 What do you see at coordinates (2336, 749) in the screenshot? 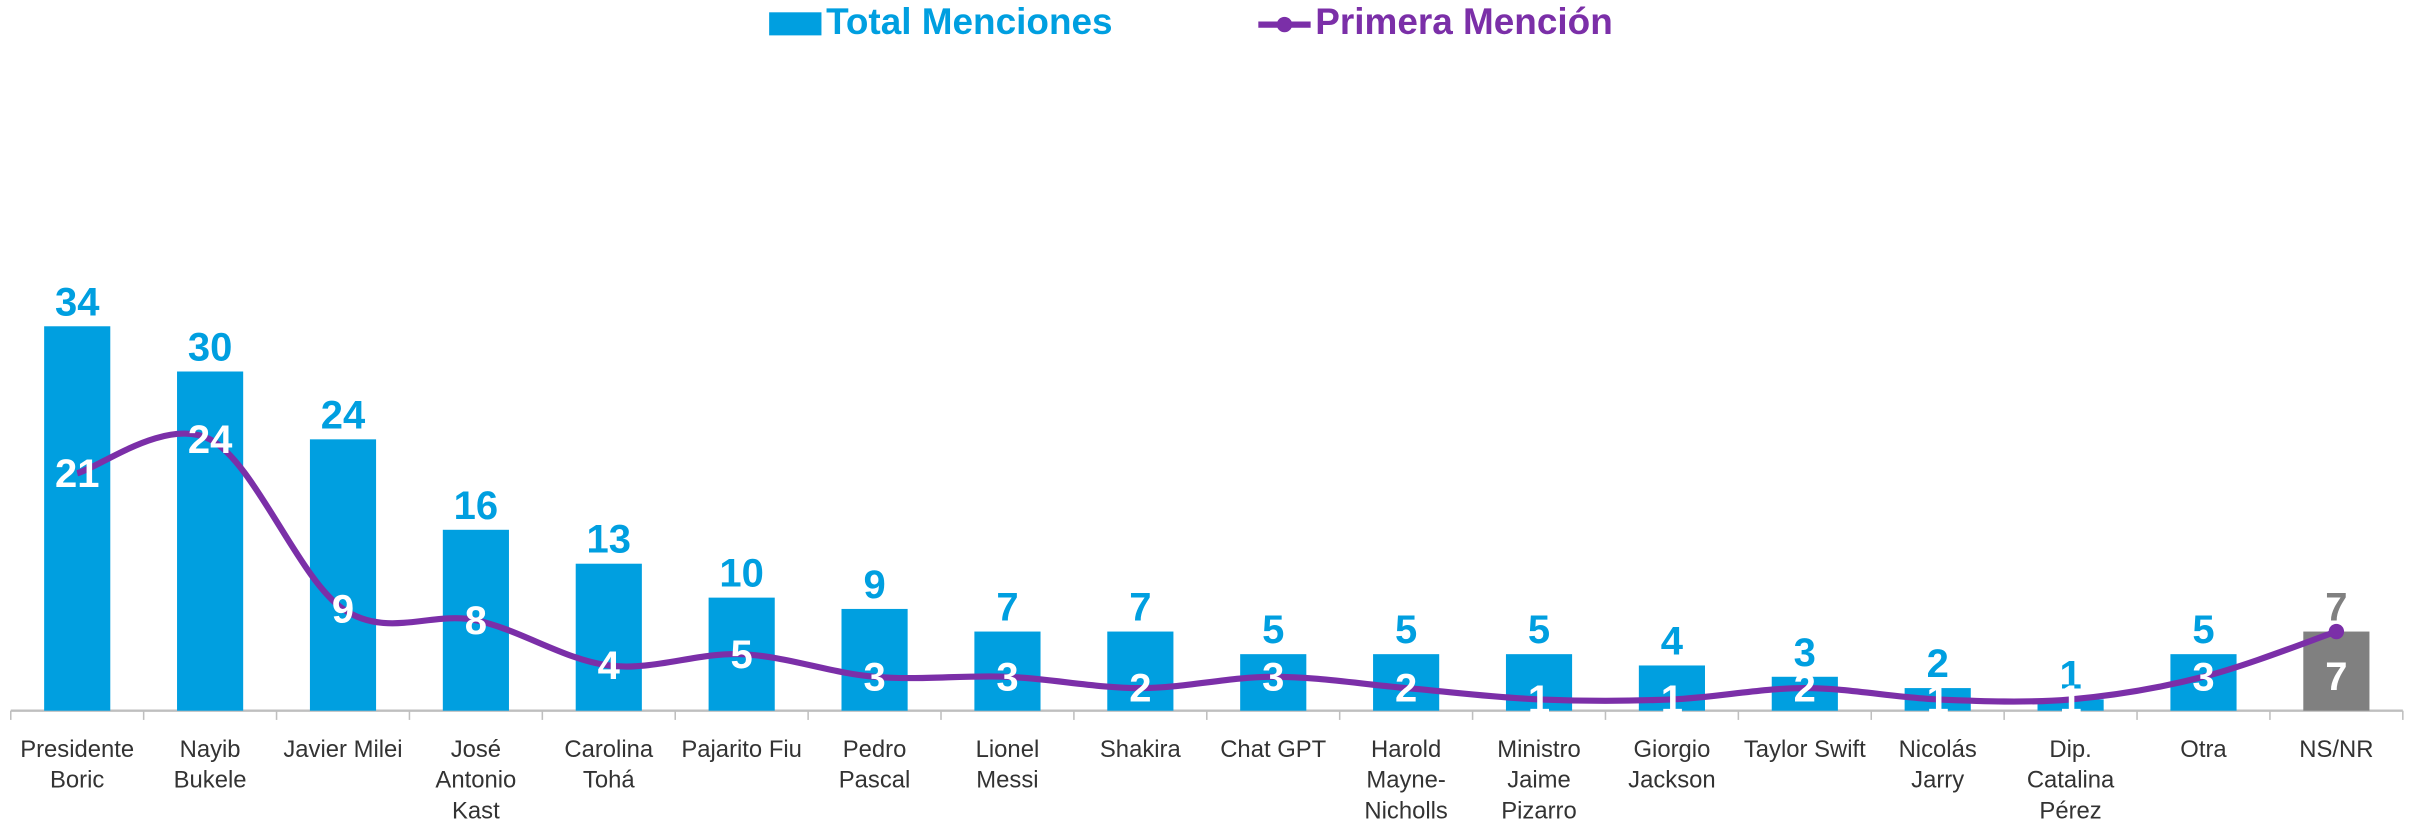
I see `x-tick-label: NS/NR` at bounding box center [2336, 749].